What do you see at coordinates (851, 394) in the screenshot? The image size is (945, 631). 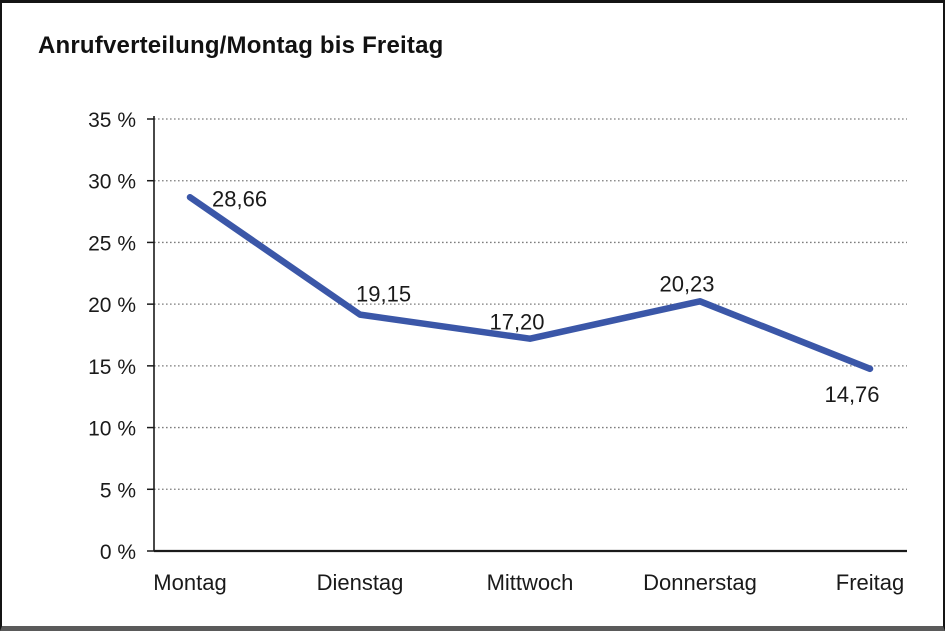 I see `data-point-label: 14,76` at bounding box center [851, 394].